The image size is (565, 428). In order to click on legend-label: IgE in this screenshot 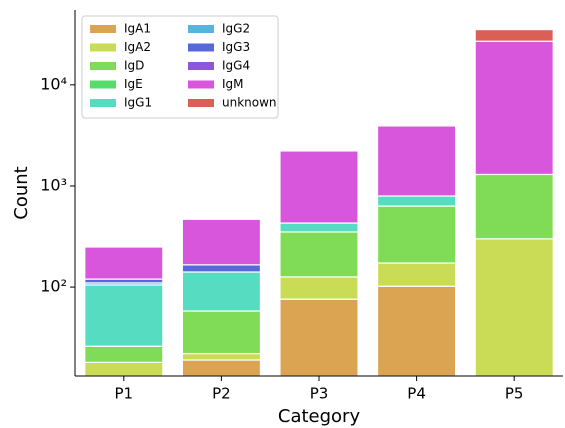, I will do `click(133, 84)`.